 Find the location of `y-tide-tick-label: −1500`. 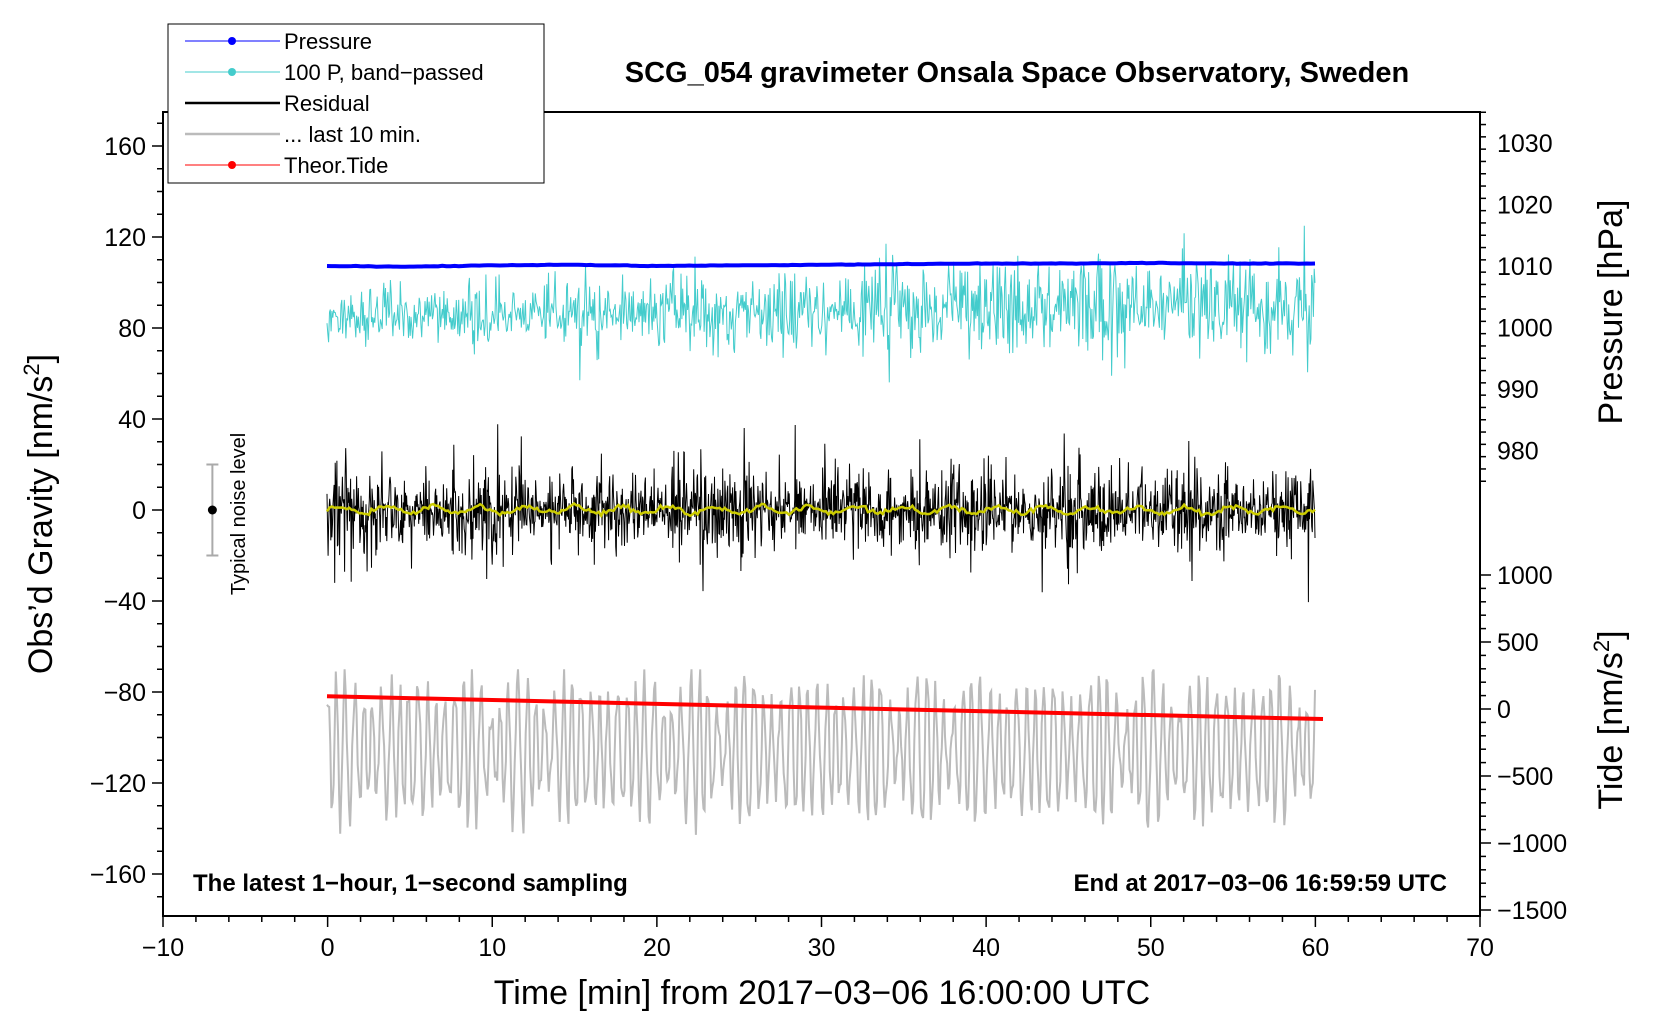

y-tide-tick-label: −1500 is located at coordinates (1532, 911).